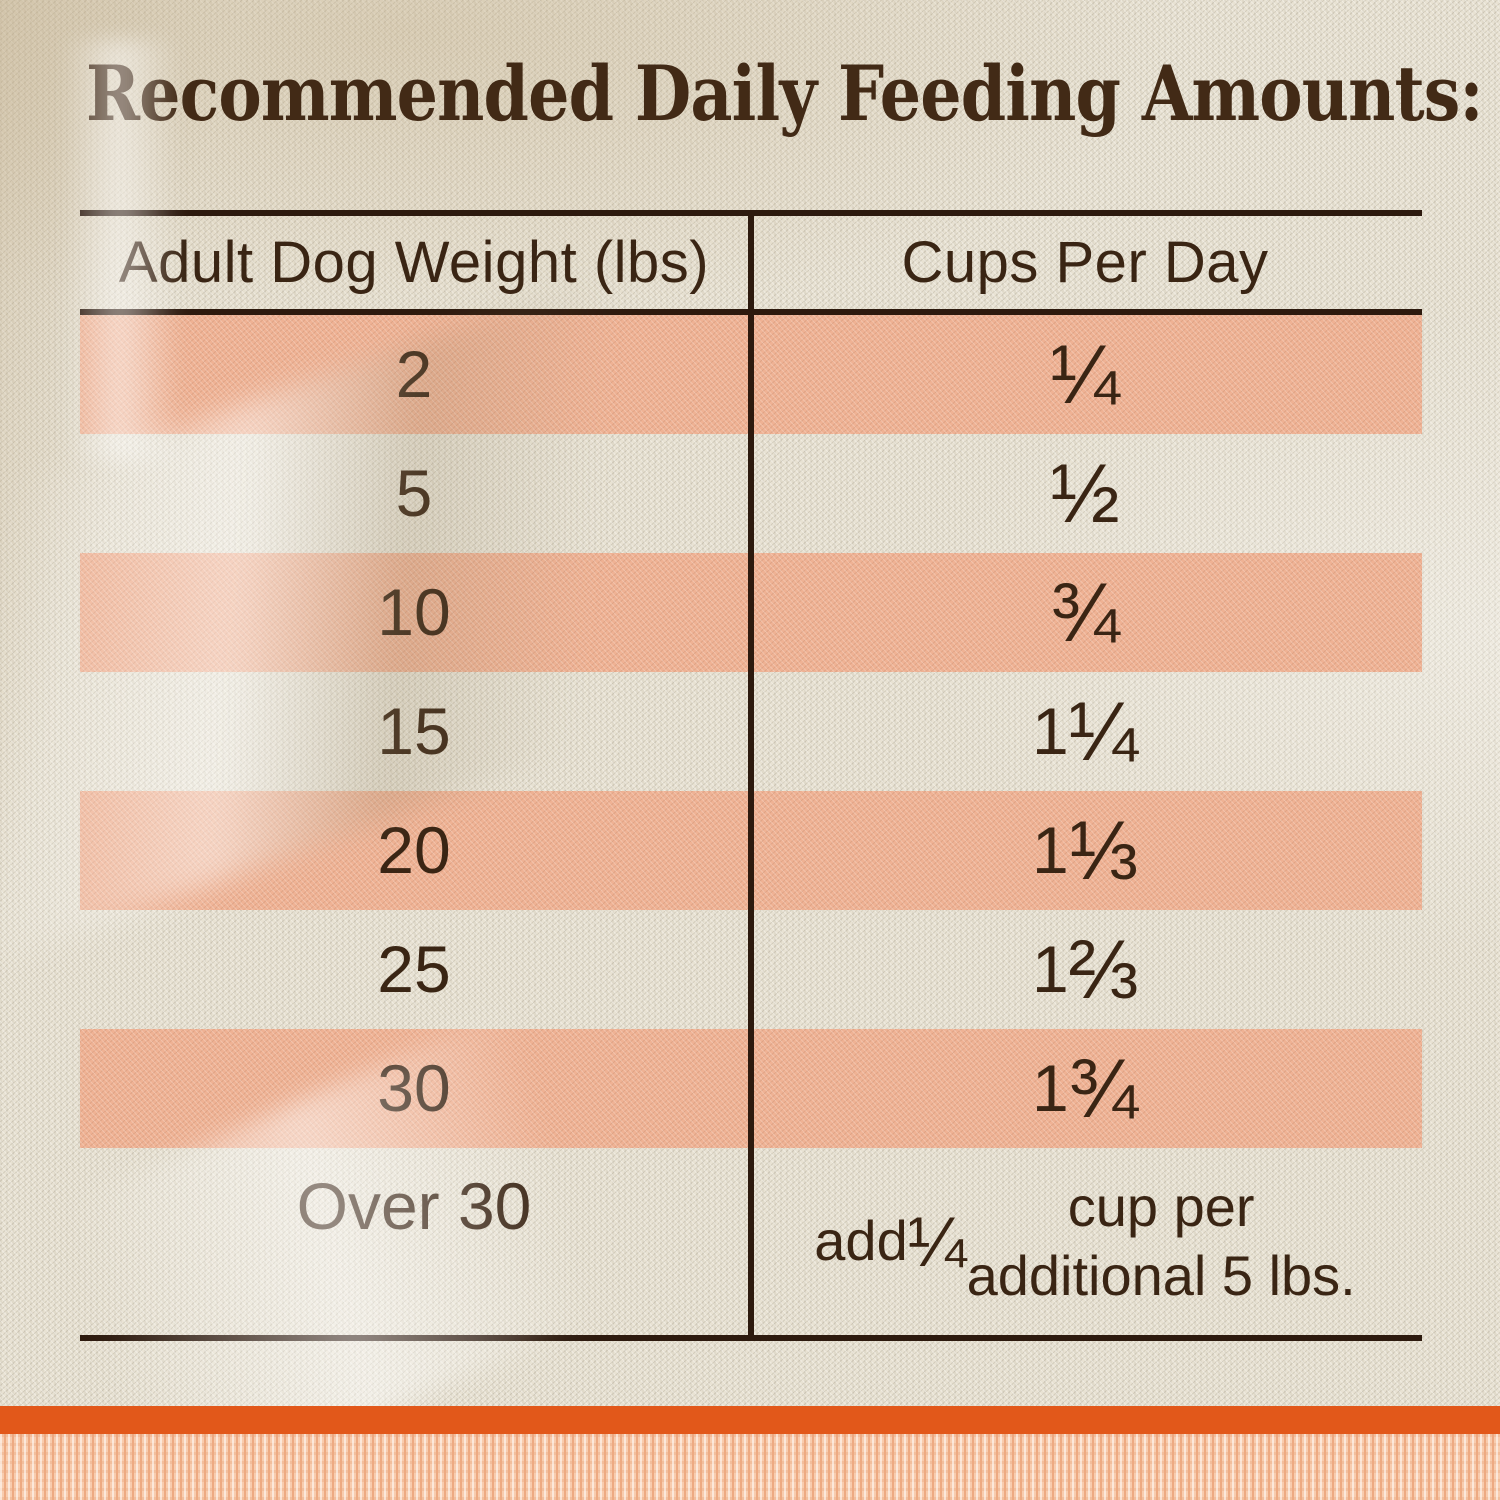 Image resolution: width=1500 pixels, height=1500 pixels. What do you see at coordinates (784, 93) in the screenshot?
I see `page-title: Recommended Daily Feeding Amounts:` at bounding box center [784, 93].